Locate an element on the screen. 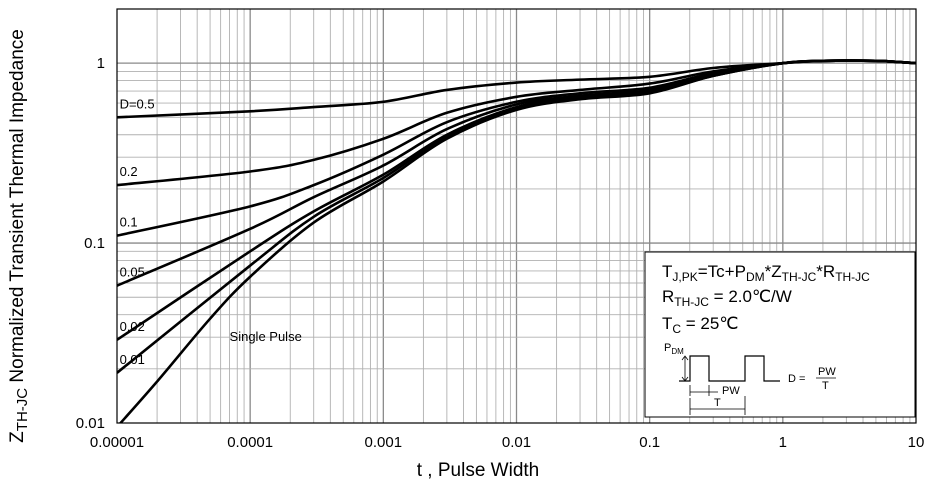 The image size is (939, 484). series-labels: D=0.5 0.2 0.1 0.05 0.02 0.01 Single Pulse is located at coordinates (211, 231).